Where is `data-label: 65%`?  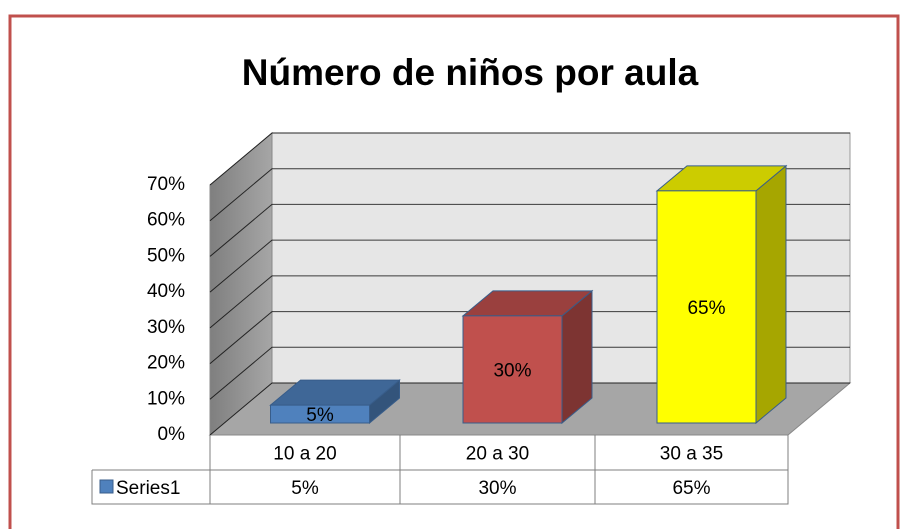 data-label: 65% is located at coordinates (706, 308).